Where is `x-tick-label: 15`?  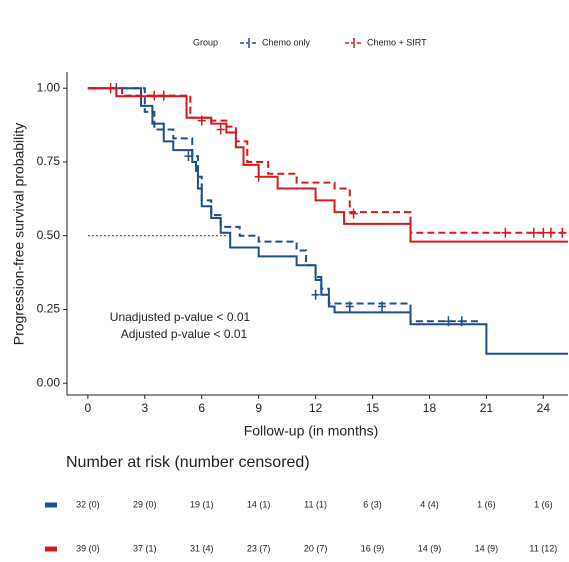 x-tick-label: 15 is located at coordinates (373, 408).